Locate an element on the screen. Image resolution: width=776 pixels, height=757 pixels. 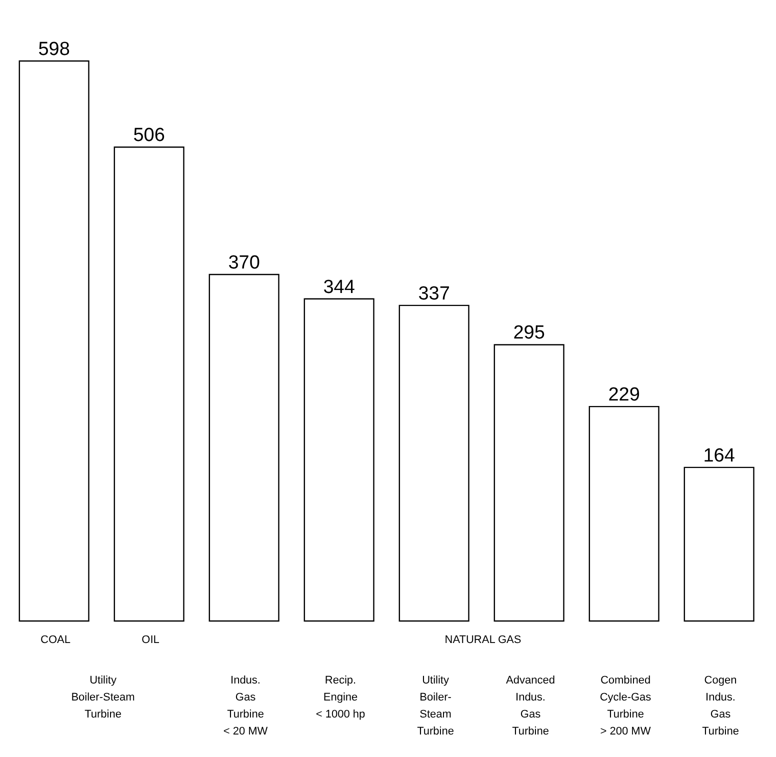
data-label: 164 is located at coordinates (719, 455).